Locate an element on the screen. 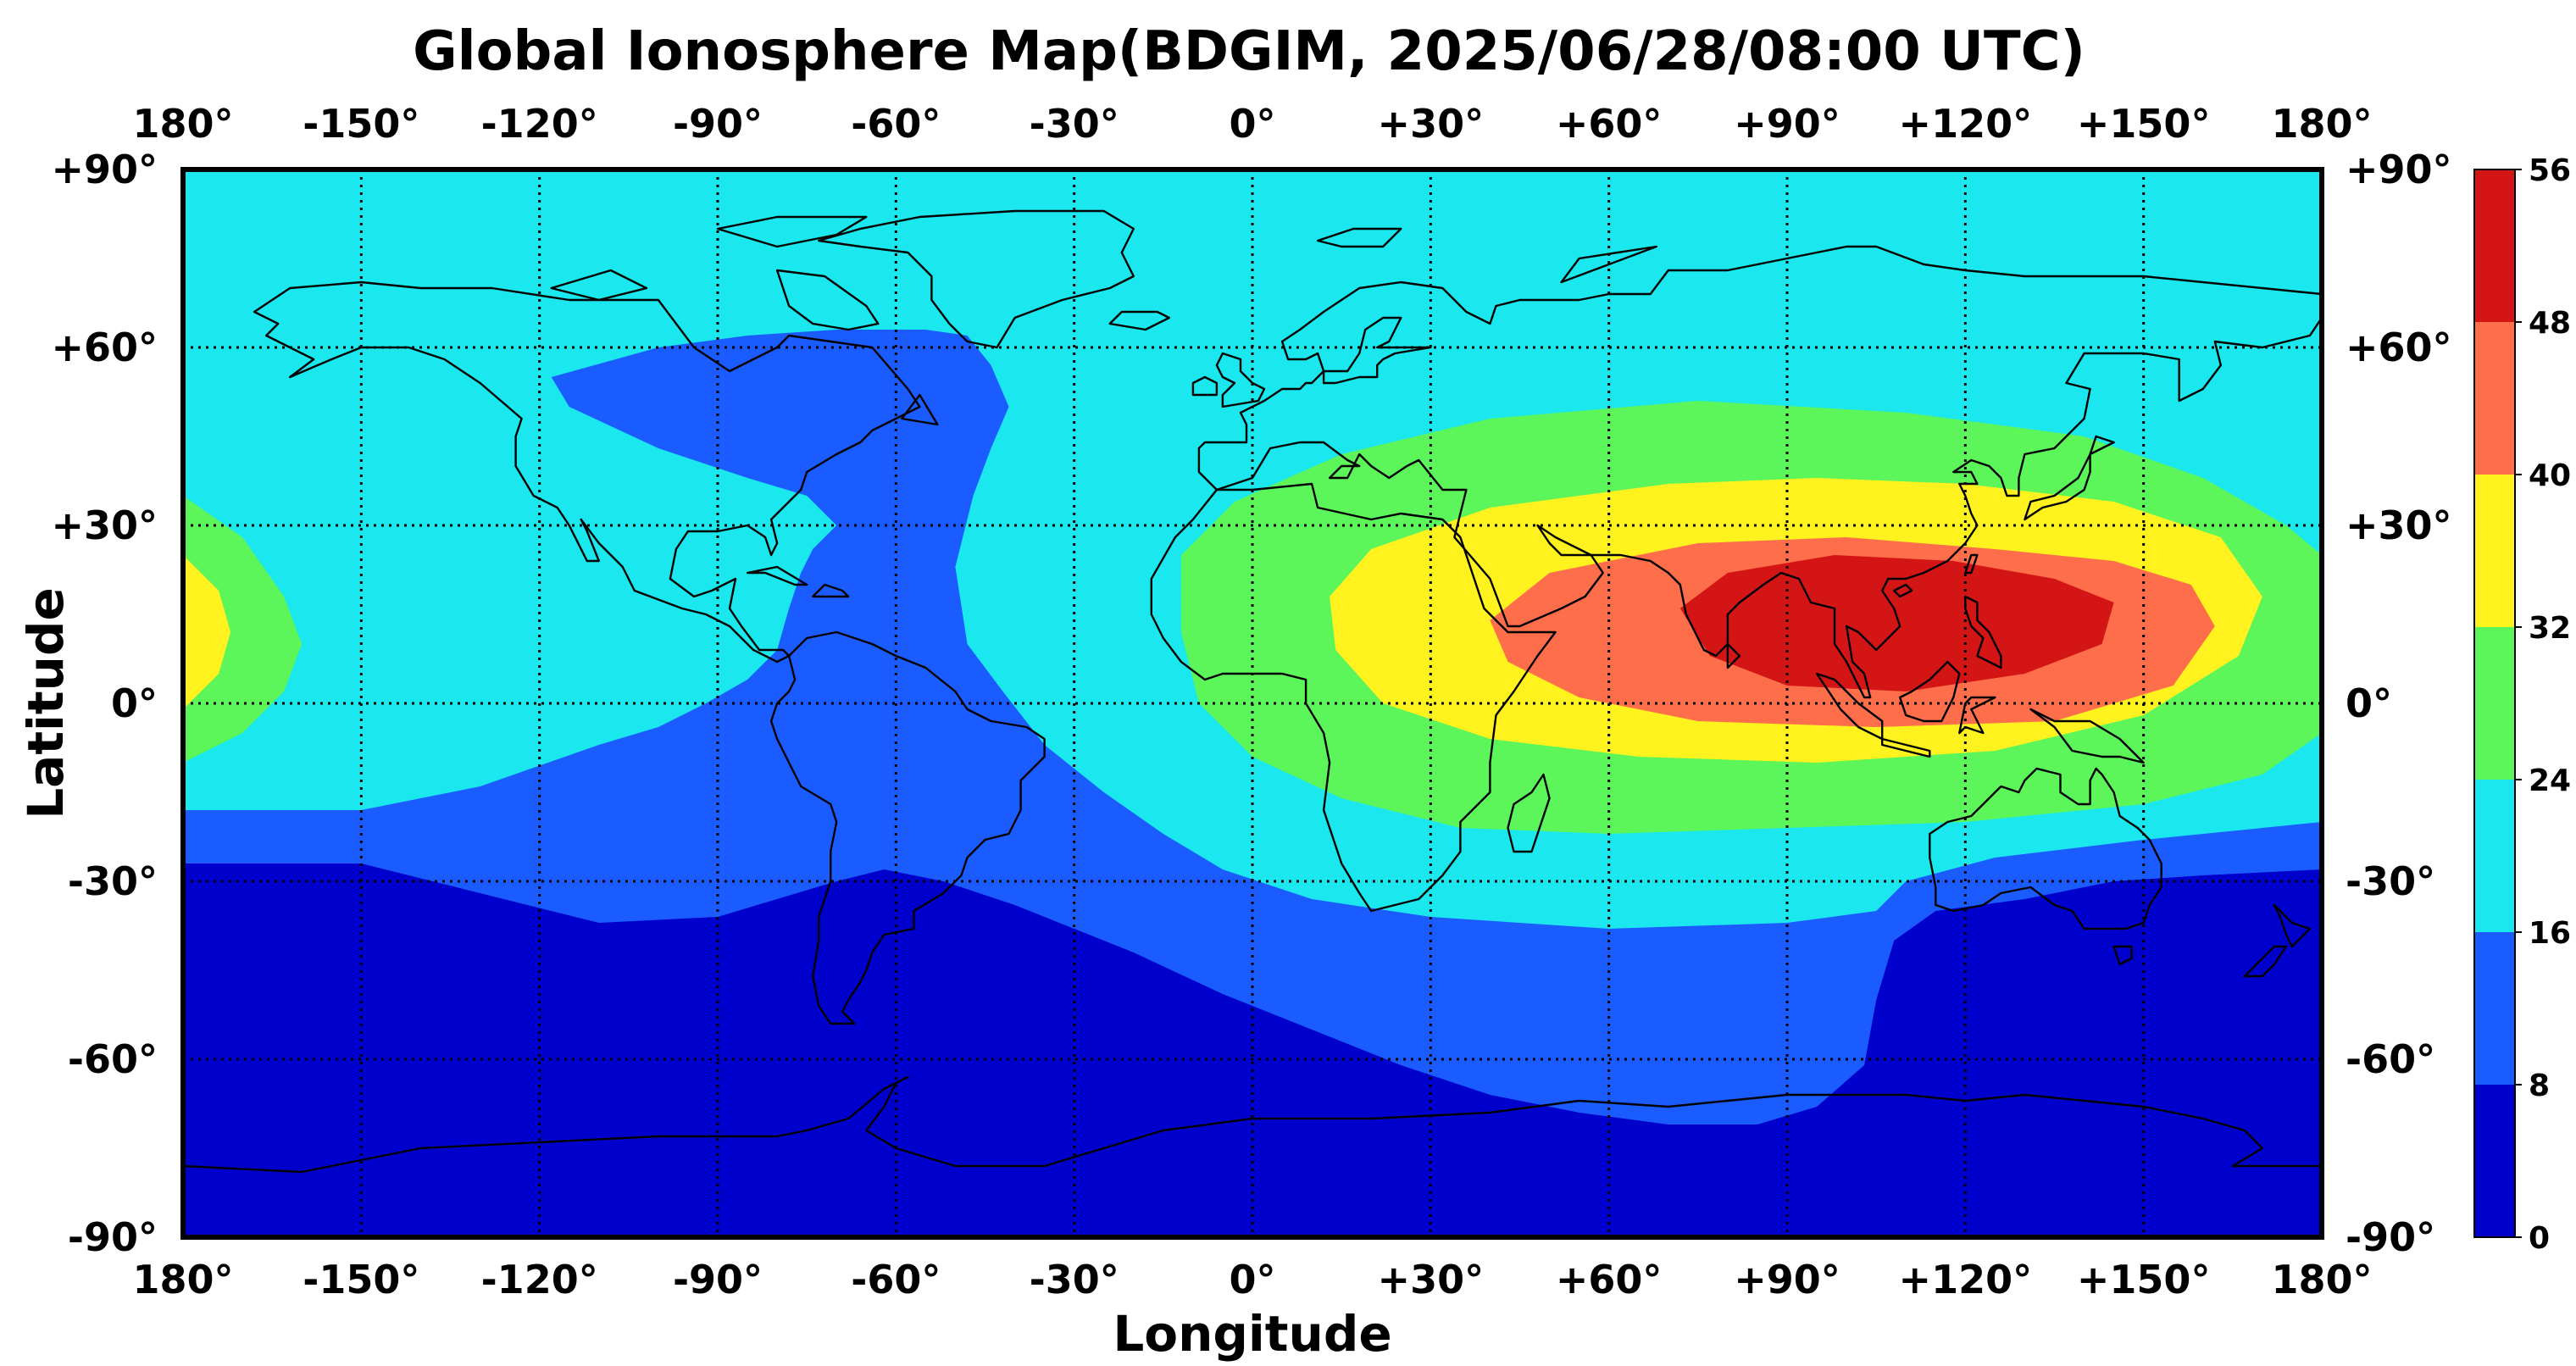  coastline-new-zealand-south is located at coordinates (2265, 961).